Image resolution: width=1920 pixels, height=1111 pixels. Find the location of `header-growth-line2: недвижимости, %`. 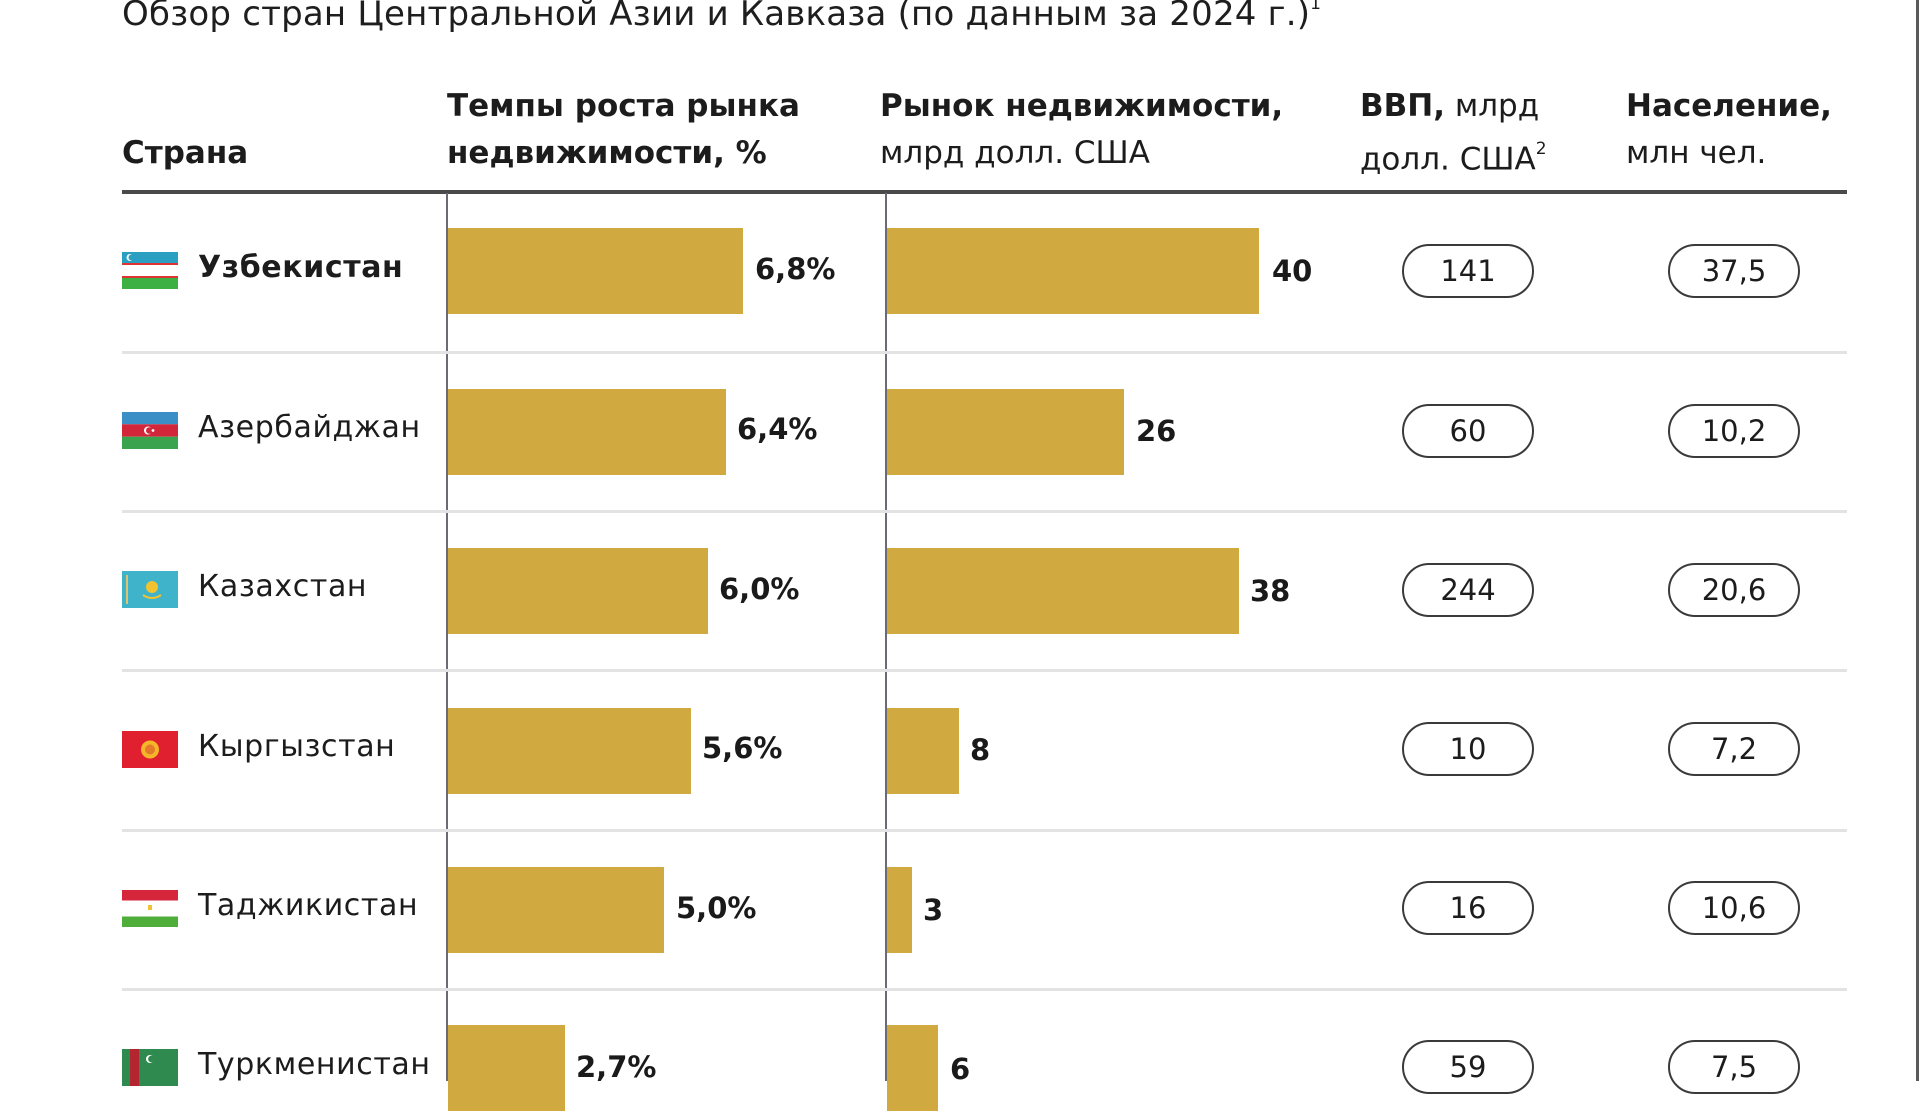

header-growth-line2: недвижимости, % is located at coordinates (607, 153).